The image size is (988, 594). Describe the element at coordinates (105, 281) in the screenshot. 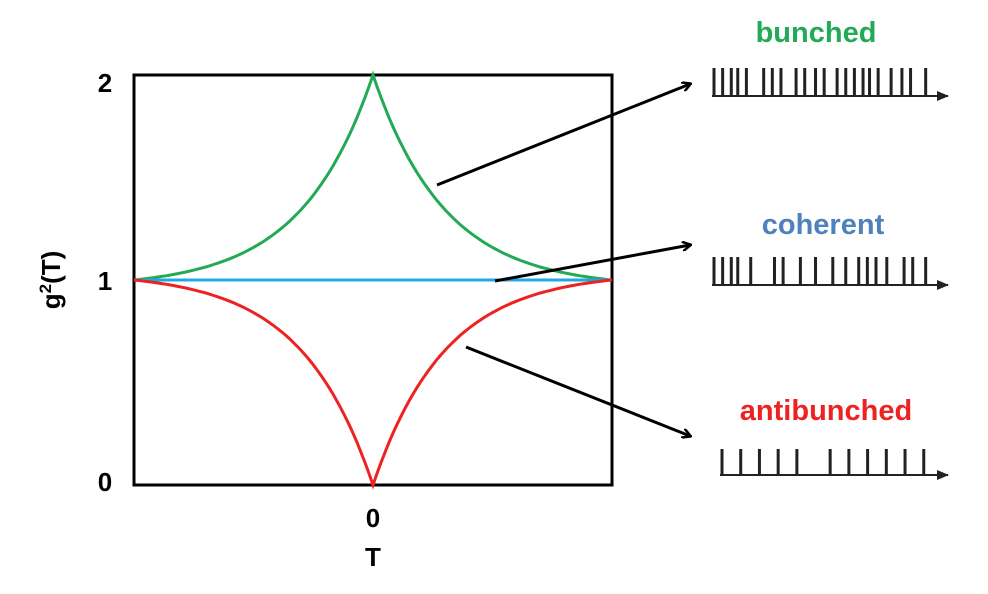

I see `y-tick-1: 1` at that location.